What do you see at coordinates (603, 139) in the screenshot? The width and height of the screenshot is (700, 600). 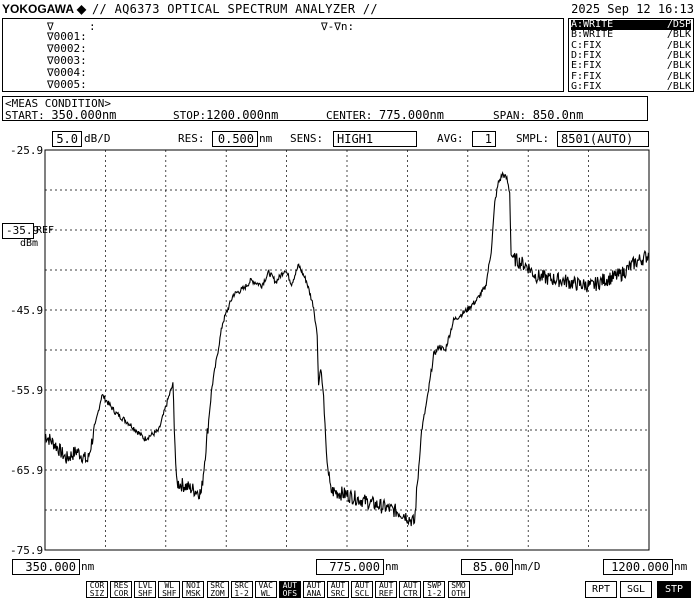 I see `smpl-value-field: 8501(AUTO)` at bounding box center [603, 139].